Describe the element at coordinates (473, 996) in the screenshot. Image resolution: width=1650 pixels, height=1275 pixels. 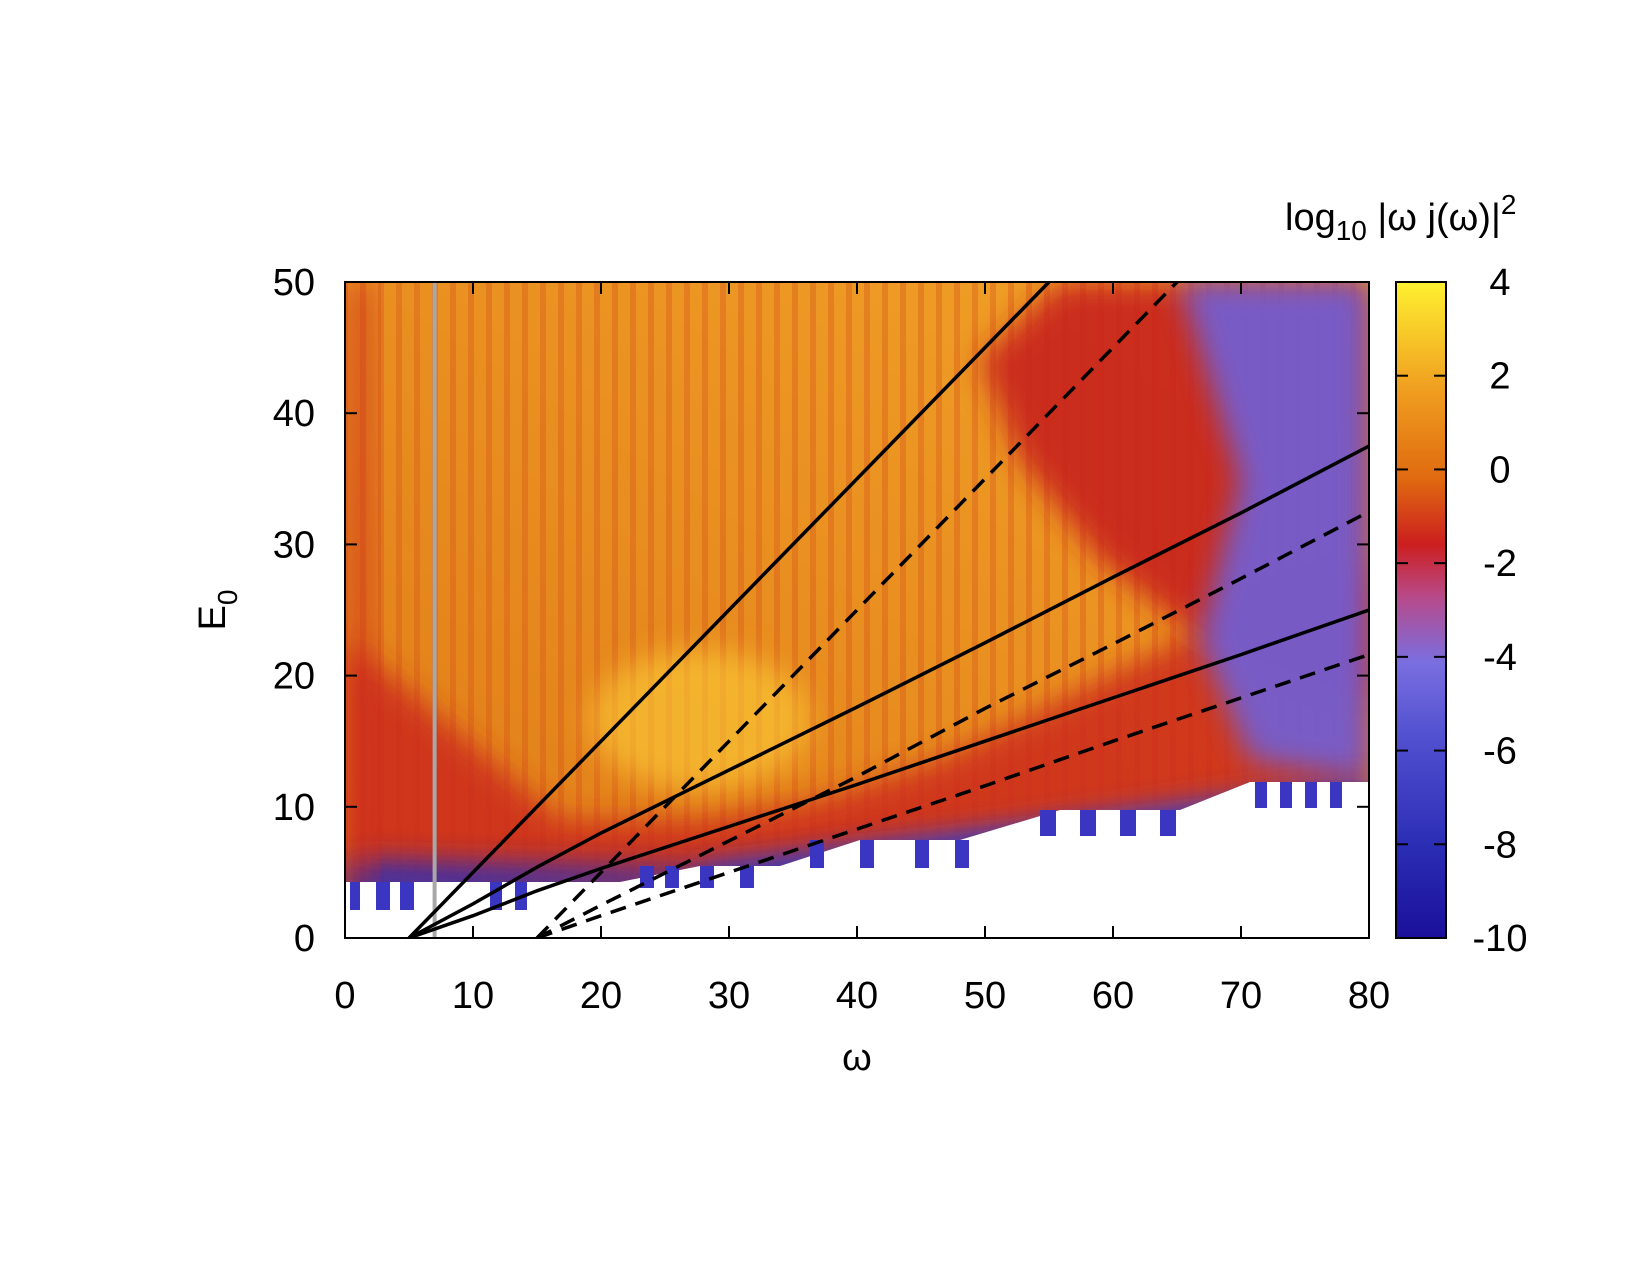
I see `x-tick-label: 10` at that location.